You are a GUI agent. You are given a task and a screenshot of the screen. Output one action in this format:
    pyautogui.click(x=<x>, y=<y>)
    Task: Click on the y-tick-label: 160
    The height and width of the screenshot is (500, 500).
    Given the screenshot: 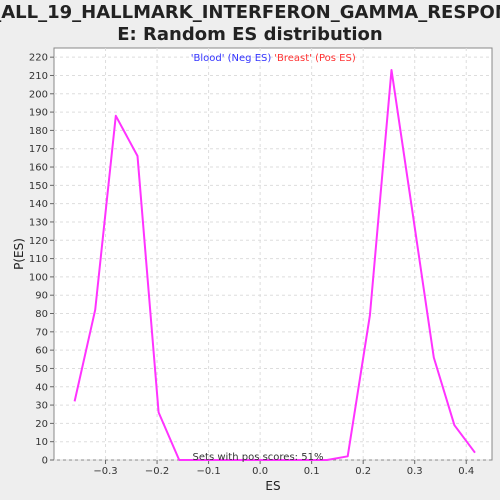 What is the action you would take?
    pyautogui.click(x=38, y=168)
    